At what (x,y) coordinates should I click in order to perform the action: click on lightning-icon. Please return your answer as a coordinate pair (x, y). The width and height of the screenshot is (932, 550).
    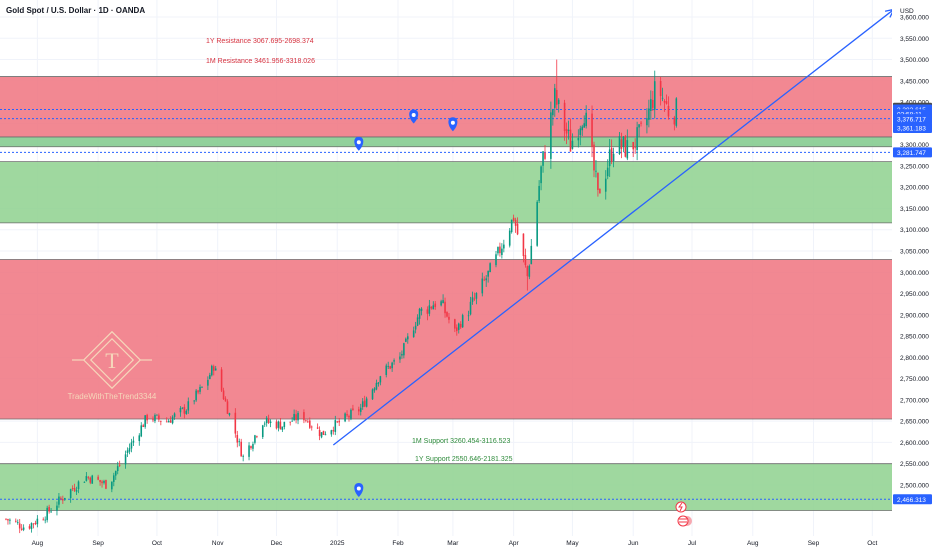
    Looking at the image, I should click on (680, 507).